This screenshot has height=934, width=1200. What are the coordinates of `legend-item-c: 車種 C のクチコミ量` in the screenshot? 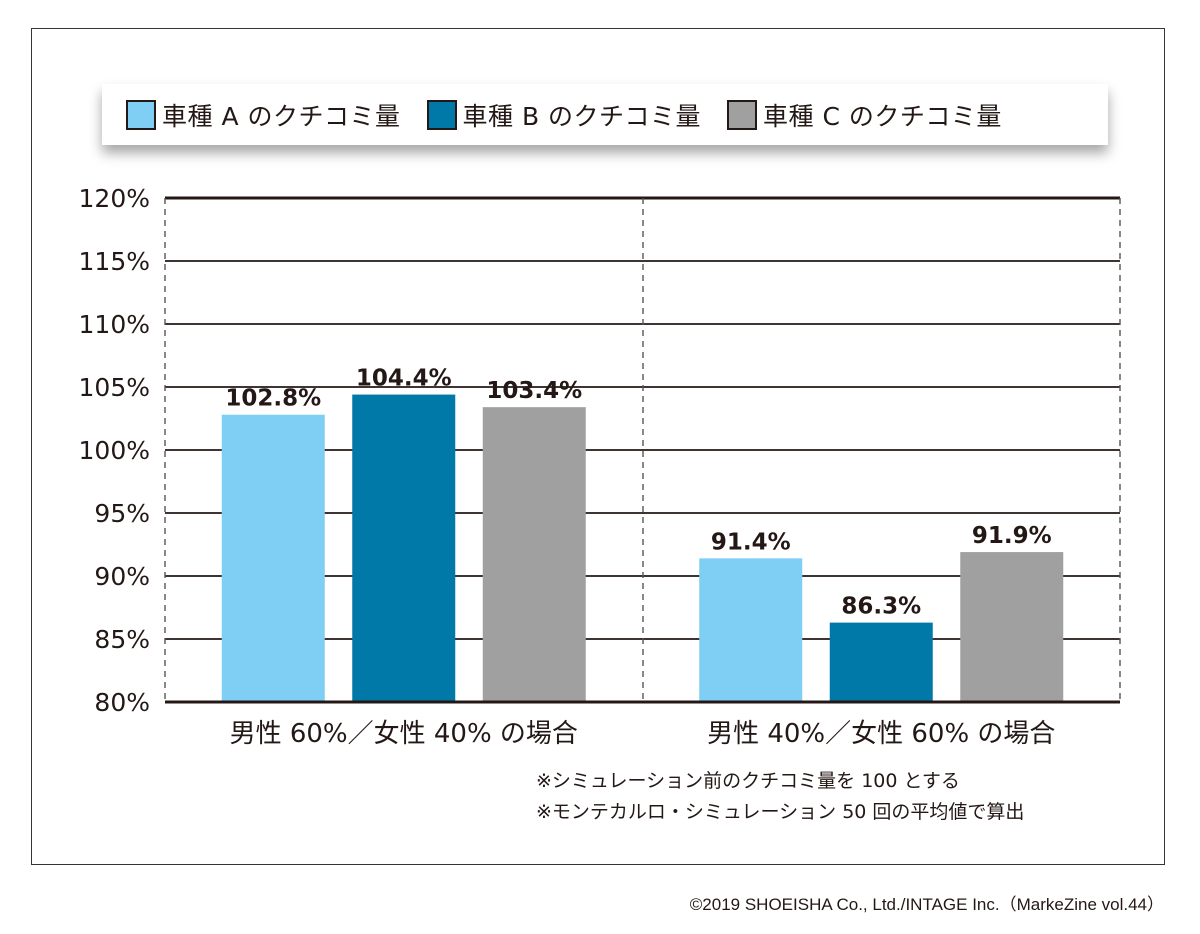 It's located at (864, 115).